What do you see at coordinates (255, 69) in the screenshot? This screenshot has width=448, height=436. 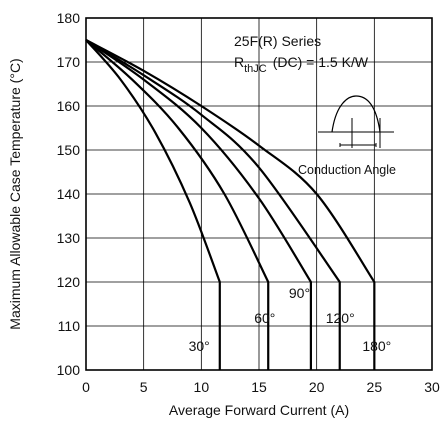 I see `rth-subscript: thJC` at bounding box center [255, 69].